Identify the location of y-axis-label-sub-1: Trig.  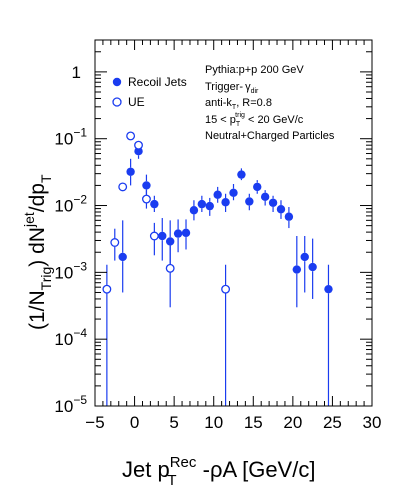
(46, 279).